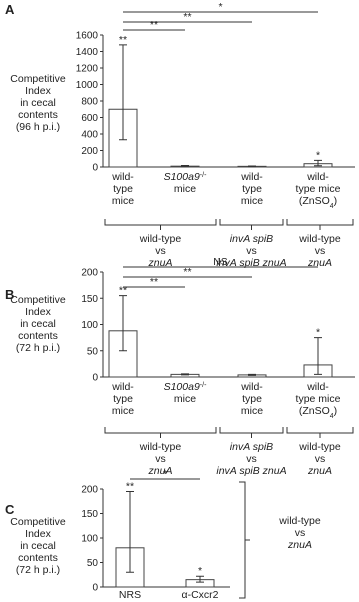 This screenshot has height=602, width=359. Describe the element at coordinates (332, 416) in the screenshot. I see `text-segment: 4` at that location.